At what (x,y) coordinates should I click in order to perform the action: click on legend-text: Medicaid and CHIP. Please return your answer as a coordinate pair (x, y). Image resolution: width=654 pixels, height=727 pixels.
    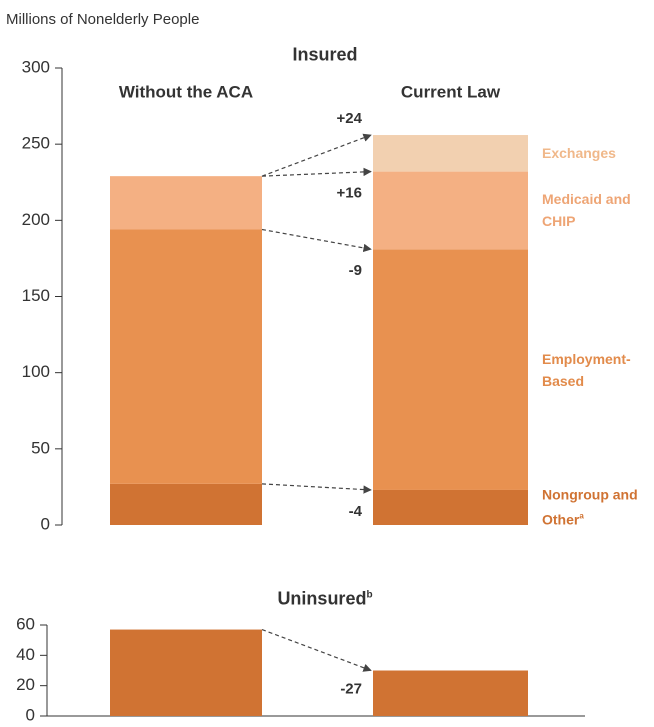
    Looking at the image, I should click on (586, 210).